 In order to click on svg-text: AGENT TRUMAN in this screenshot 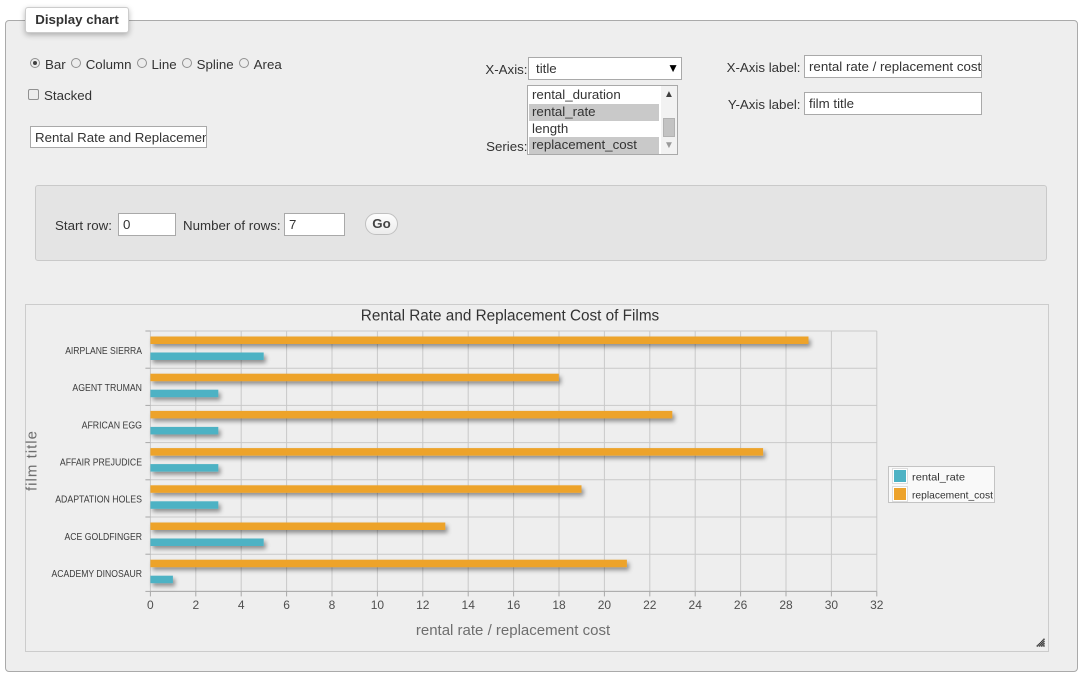, I will do `click(107, 388)`.